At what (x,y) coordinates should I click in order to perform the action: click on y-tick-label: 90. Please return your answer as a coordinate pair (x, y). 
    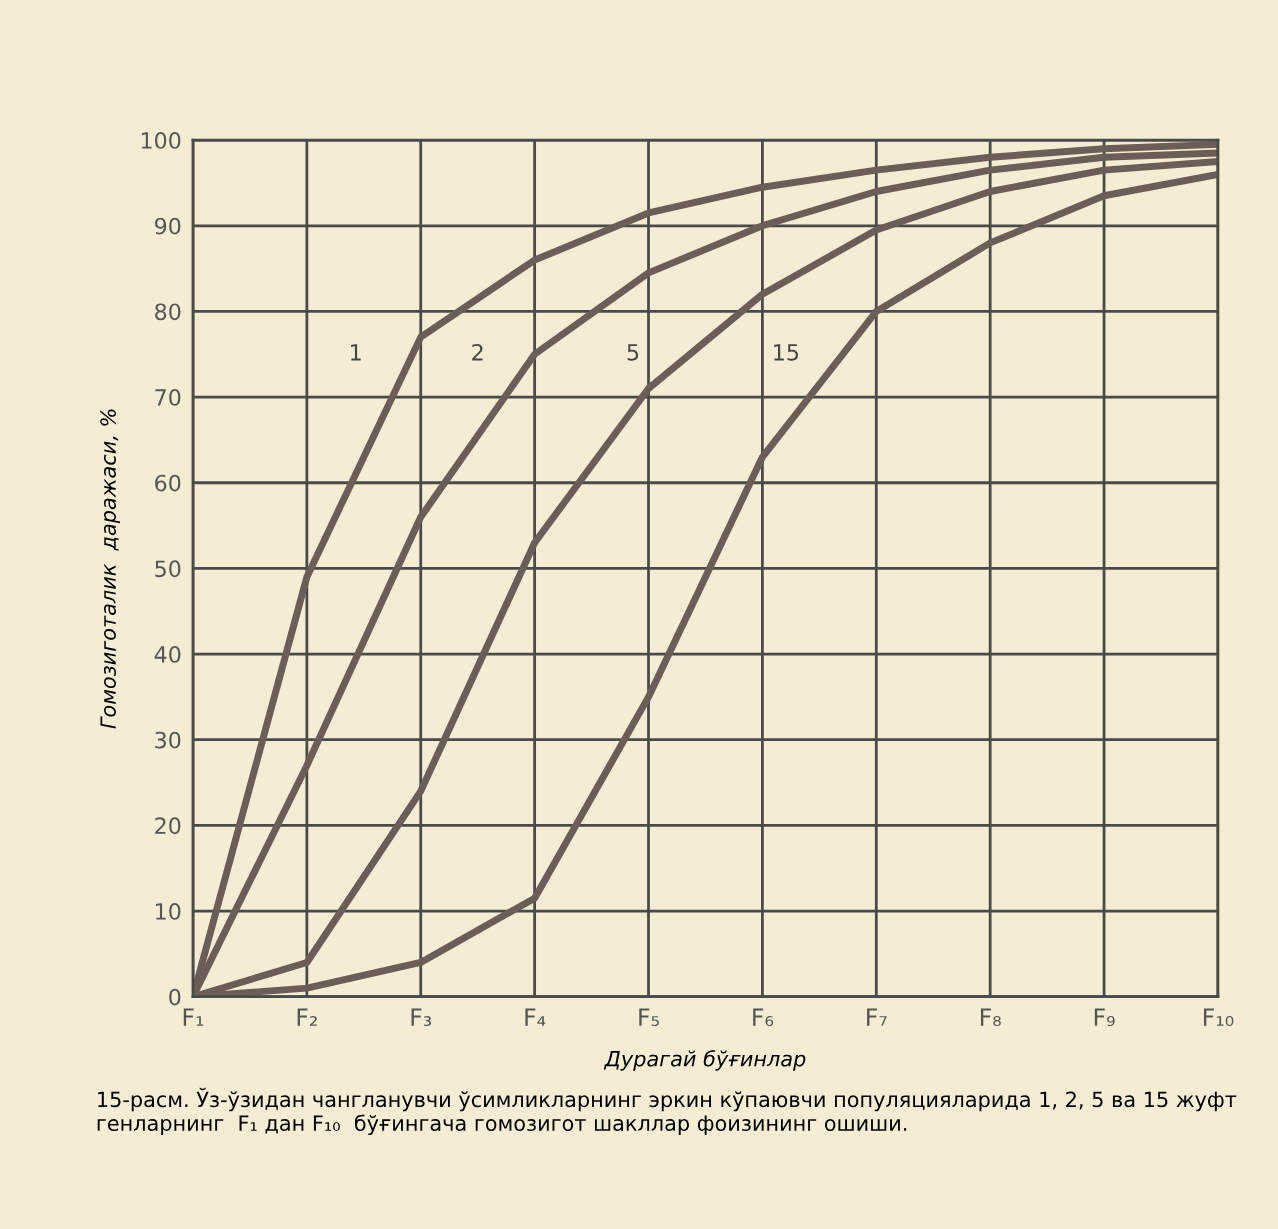
    Looking at the image, I should click on (167, 226).